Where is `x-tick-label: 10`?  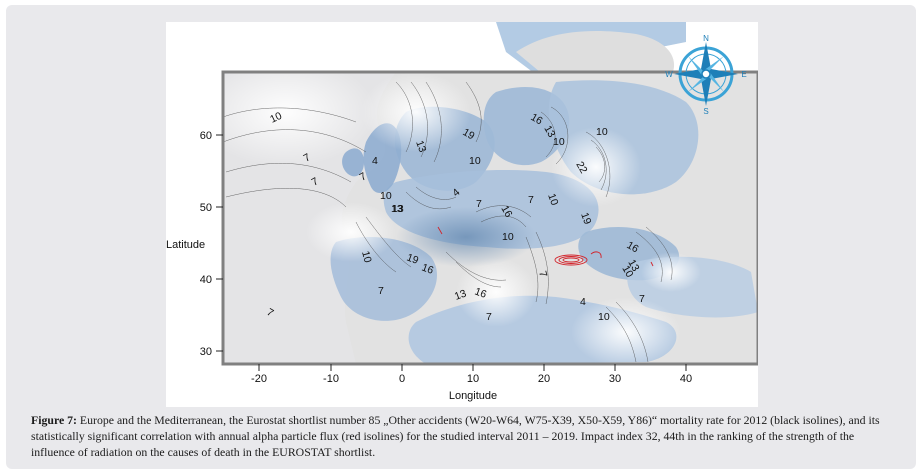
x-tick-label: 10 is located at coordinates (473, 379).